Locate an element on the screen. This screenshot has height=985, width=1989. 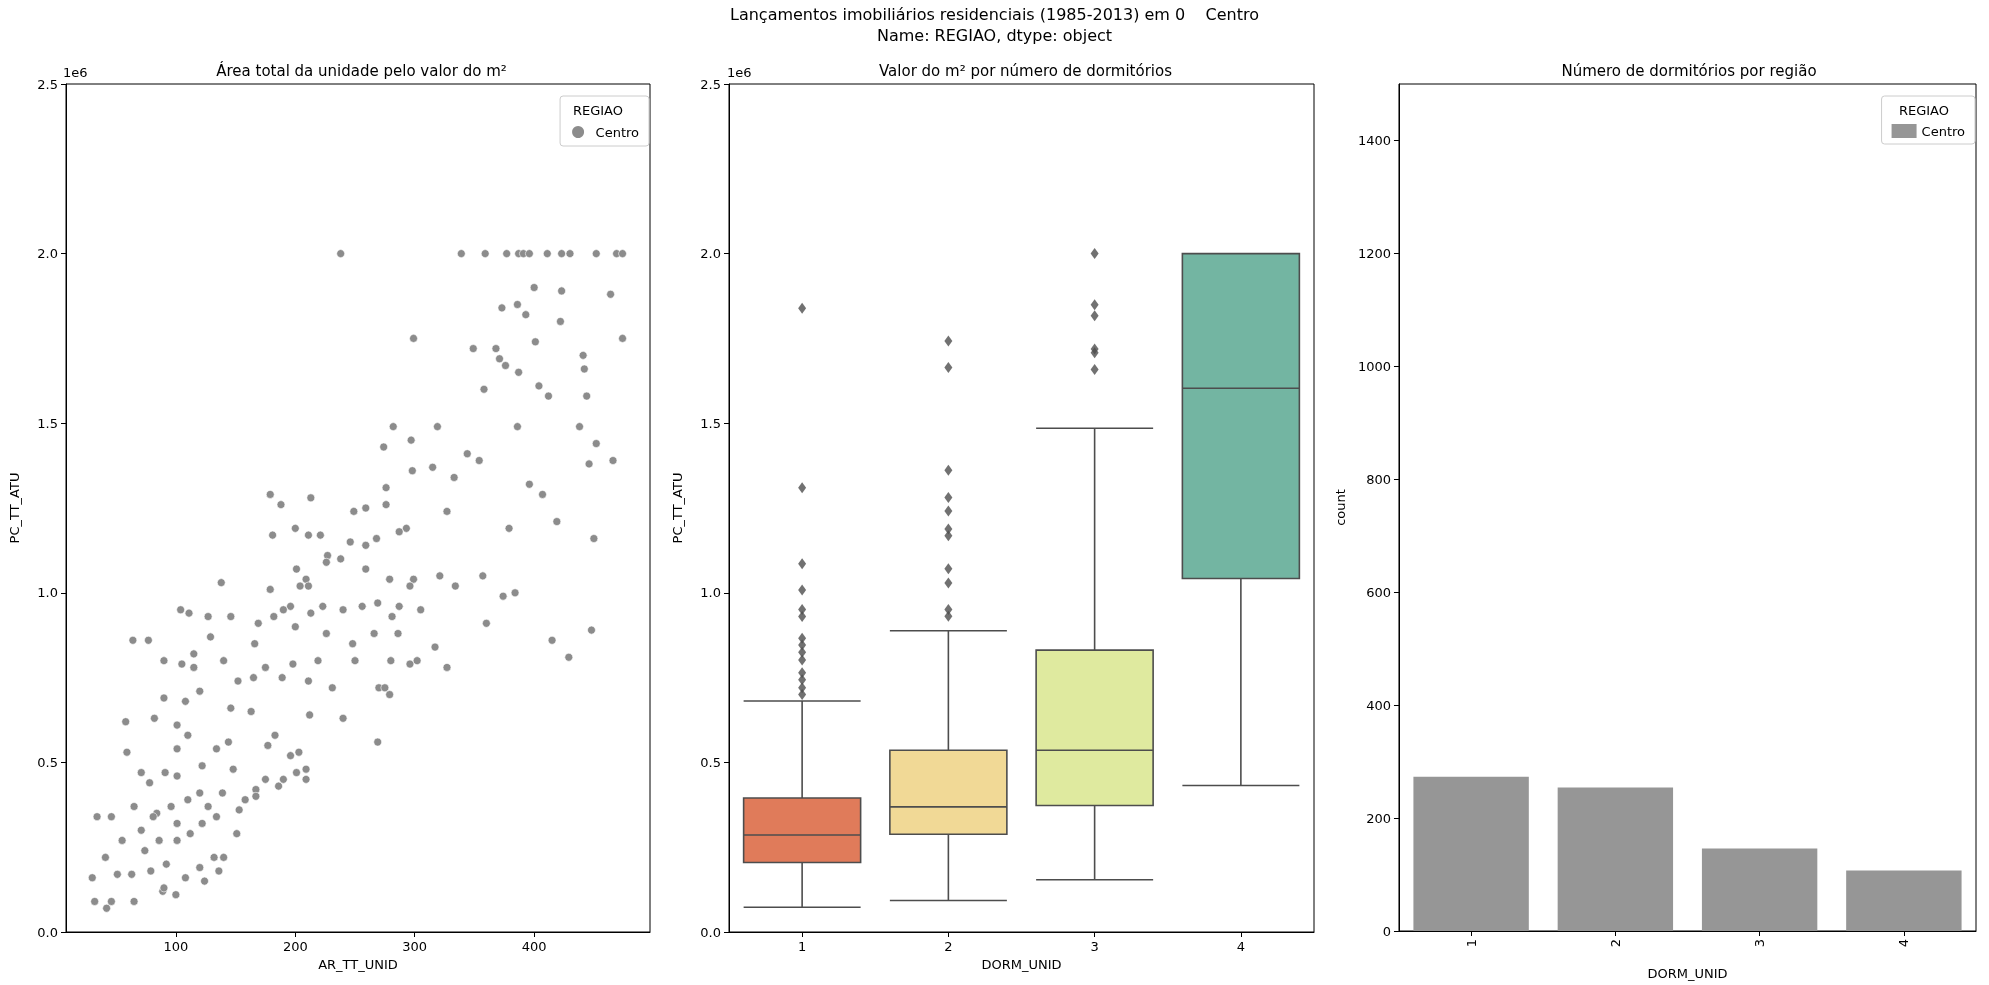
x-tick-label: 400 is located at coordinates (534, 946).